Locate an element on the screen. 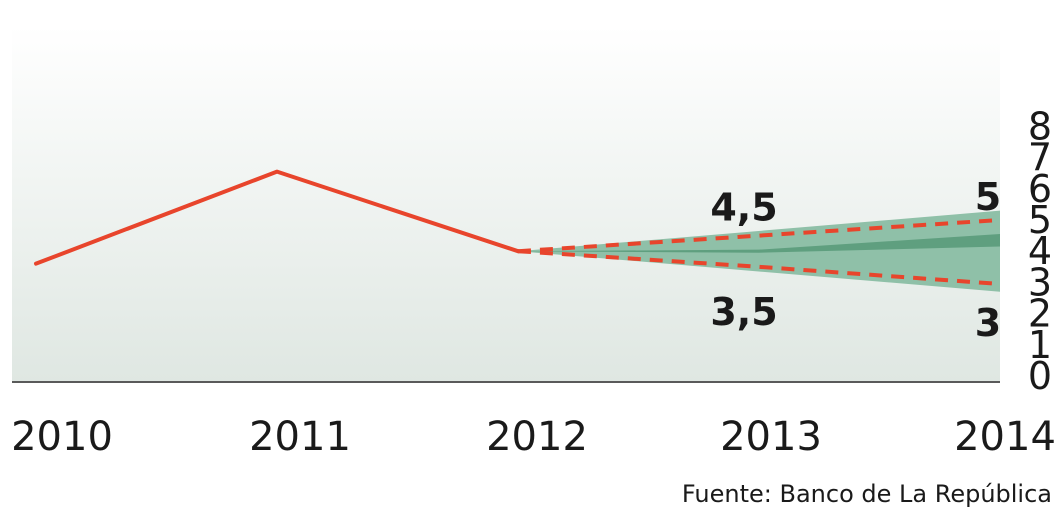  y-tick-label: 1 is located at coordinates (1040, 345).